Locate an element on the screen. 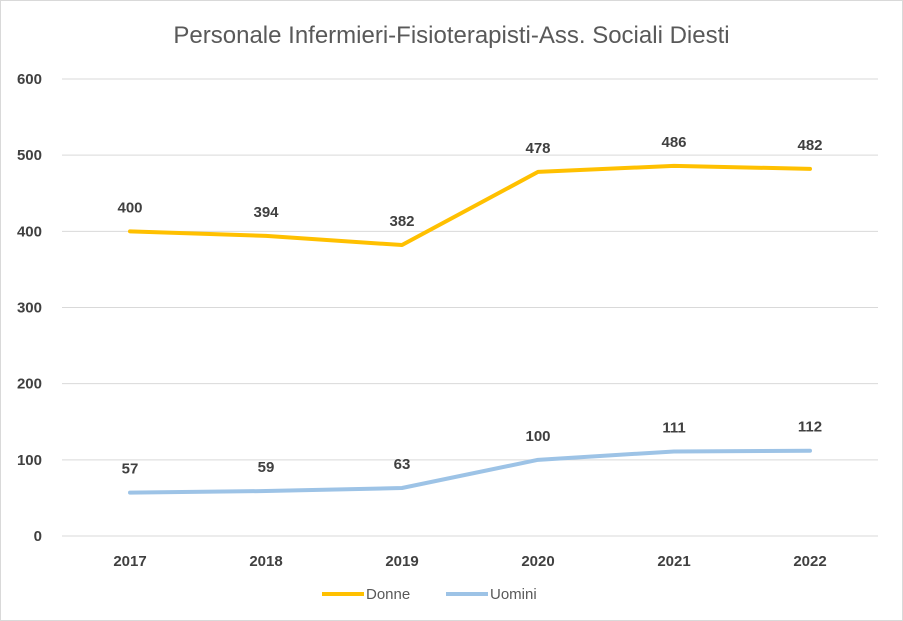  data-label: 478 is located at coordinates (537, 148).